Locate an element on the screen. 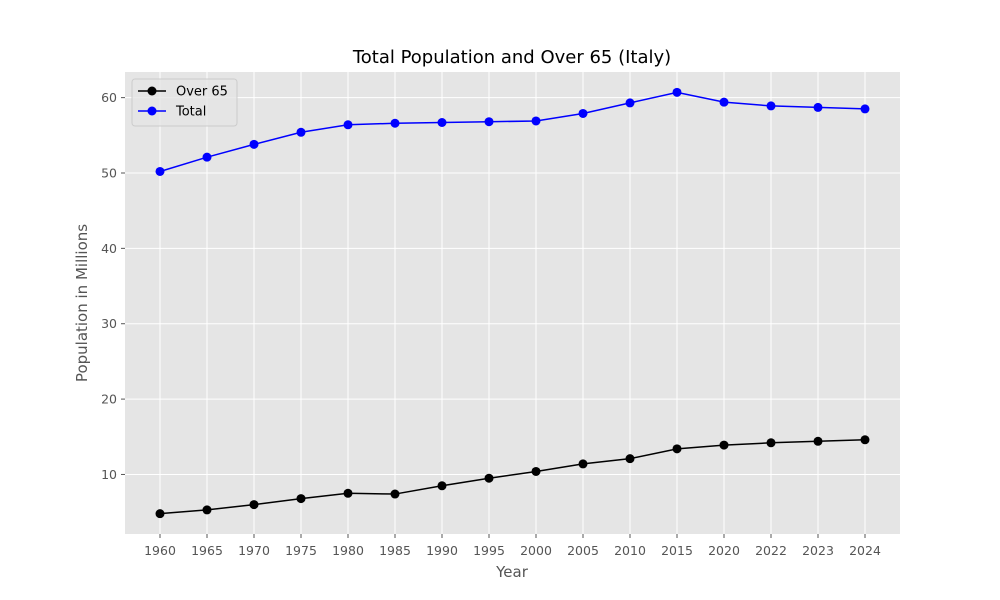 The height and width of the screenshot is (600, 1000). x-tick-label: 1995 is located at coordinates (489, 550).